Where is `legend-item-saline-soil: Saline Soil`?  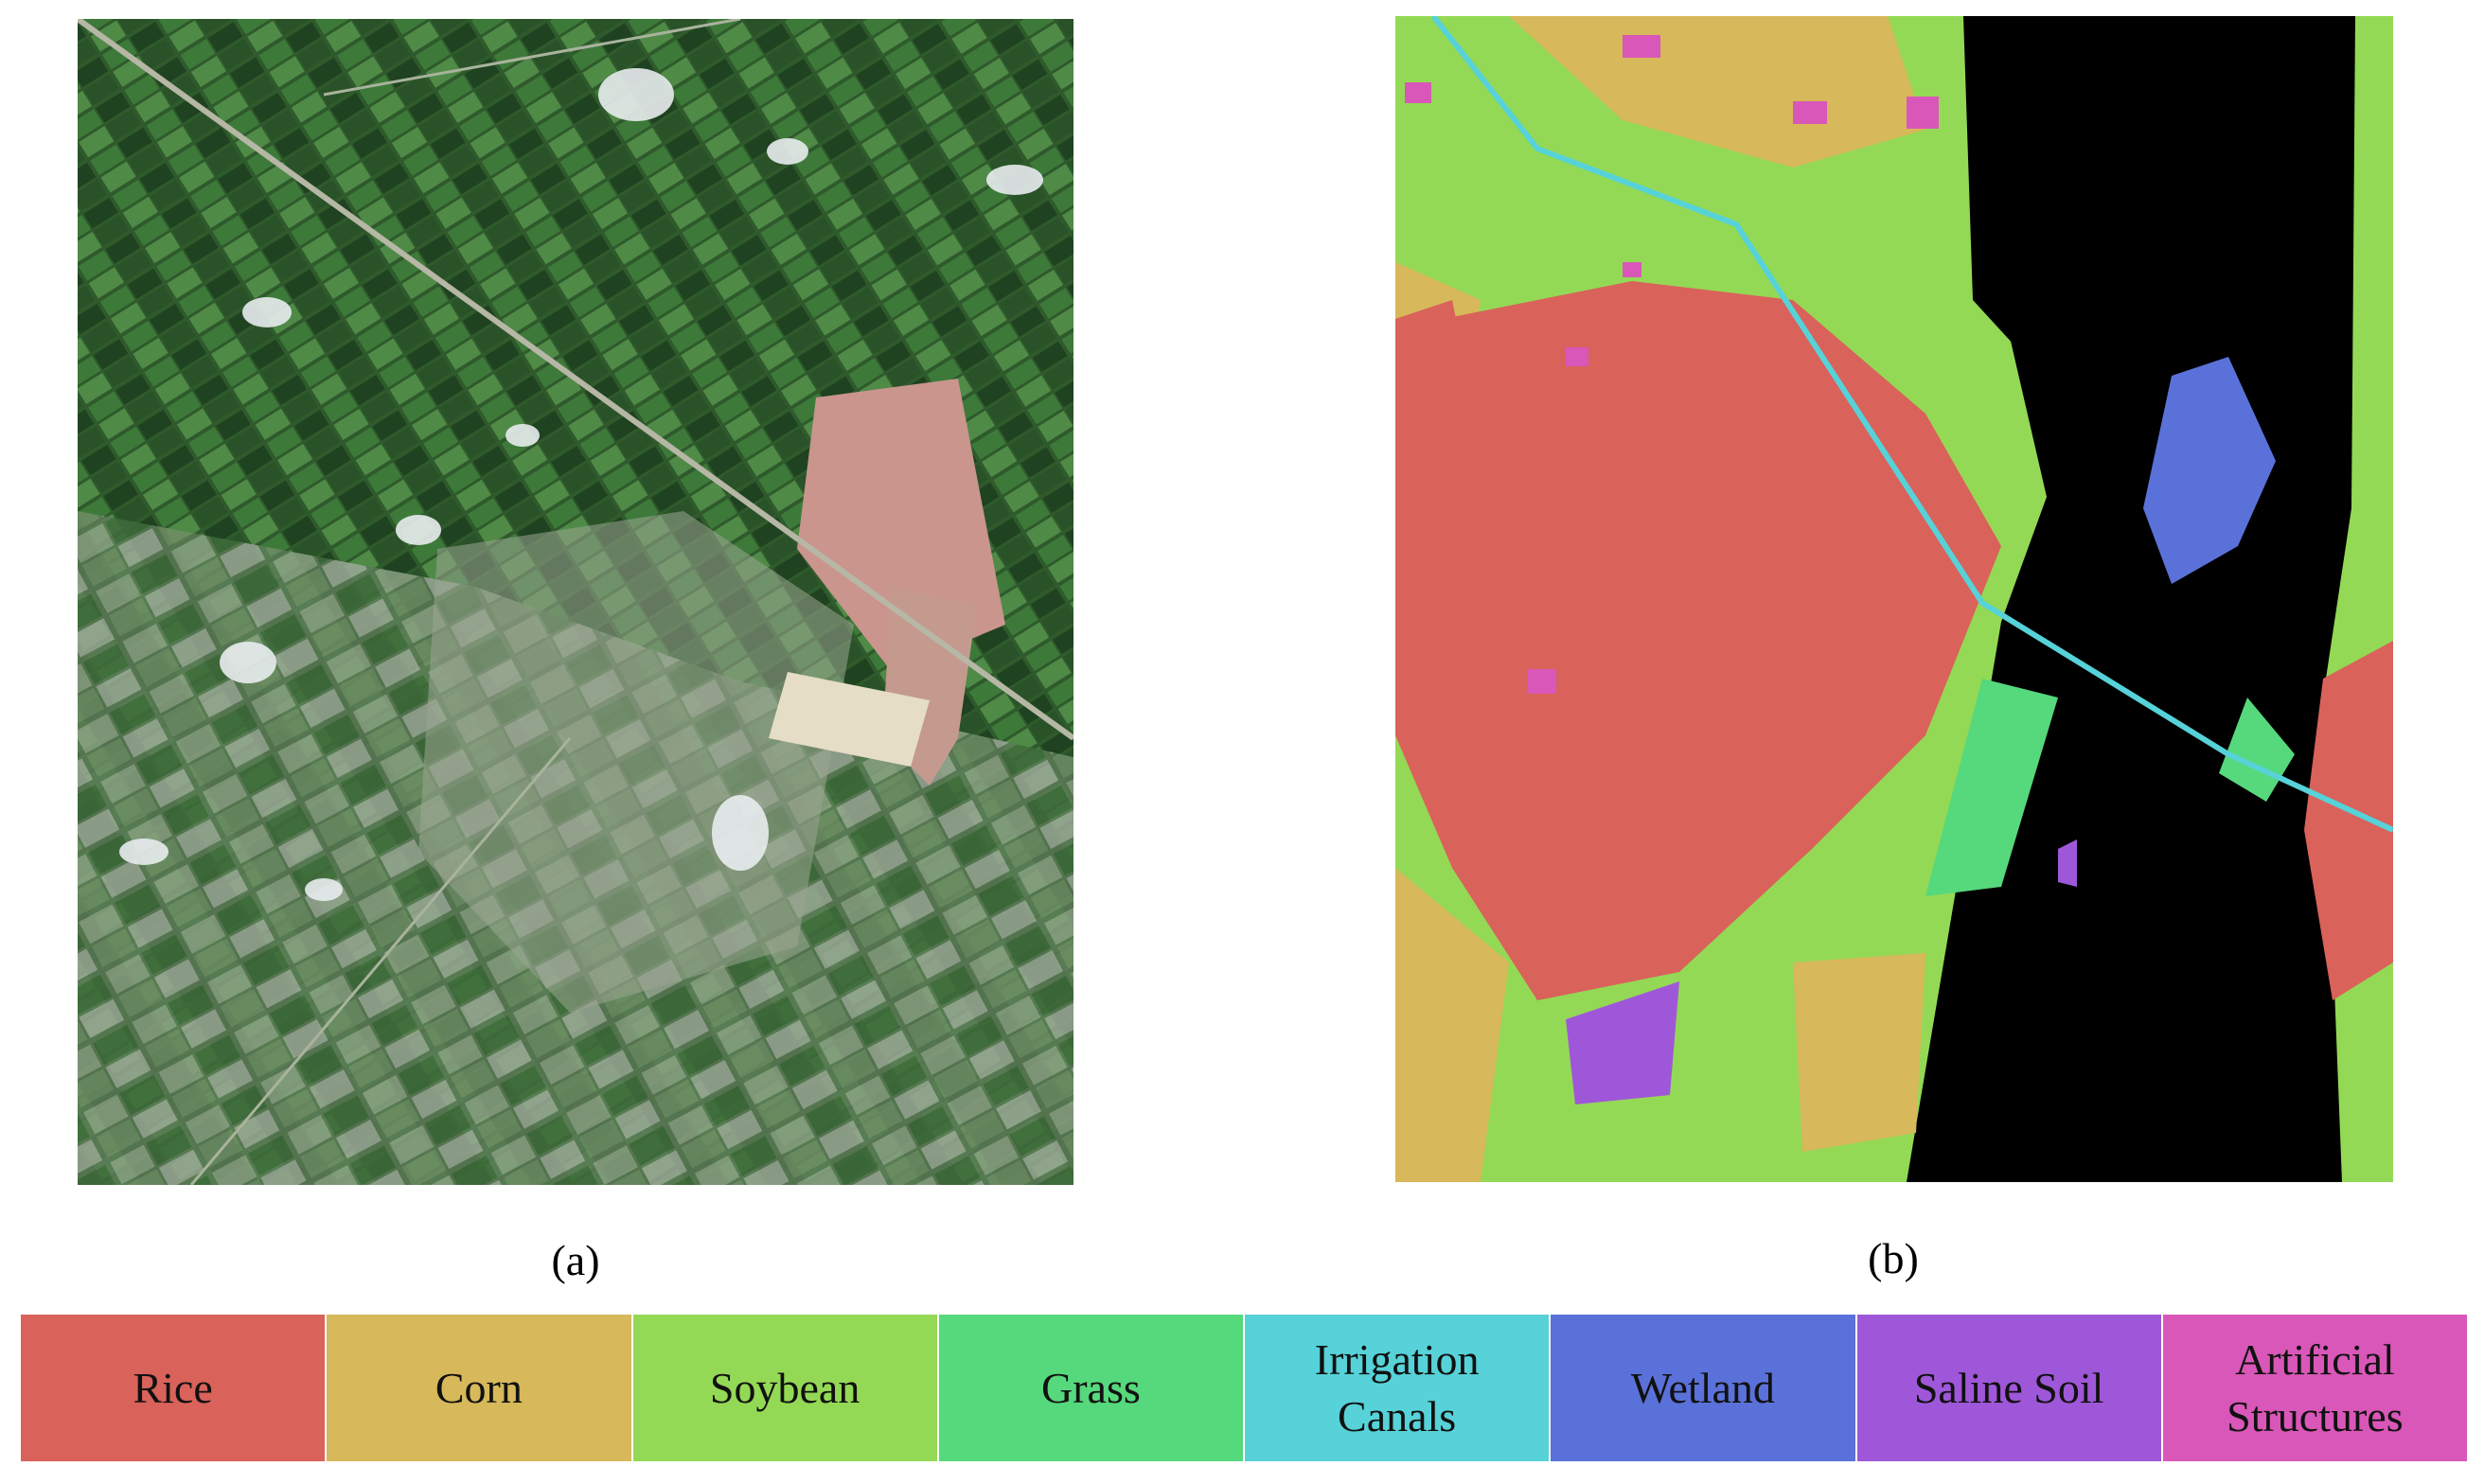
legend-item-saline-soil: Saline Soil is located at coordinates (2010, 1388).